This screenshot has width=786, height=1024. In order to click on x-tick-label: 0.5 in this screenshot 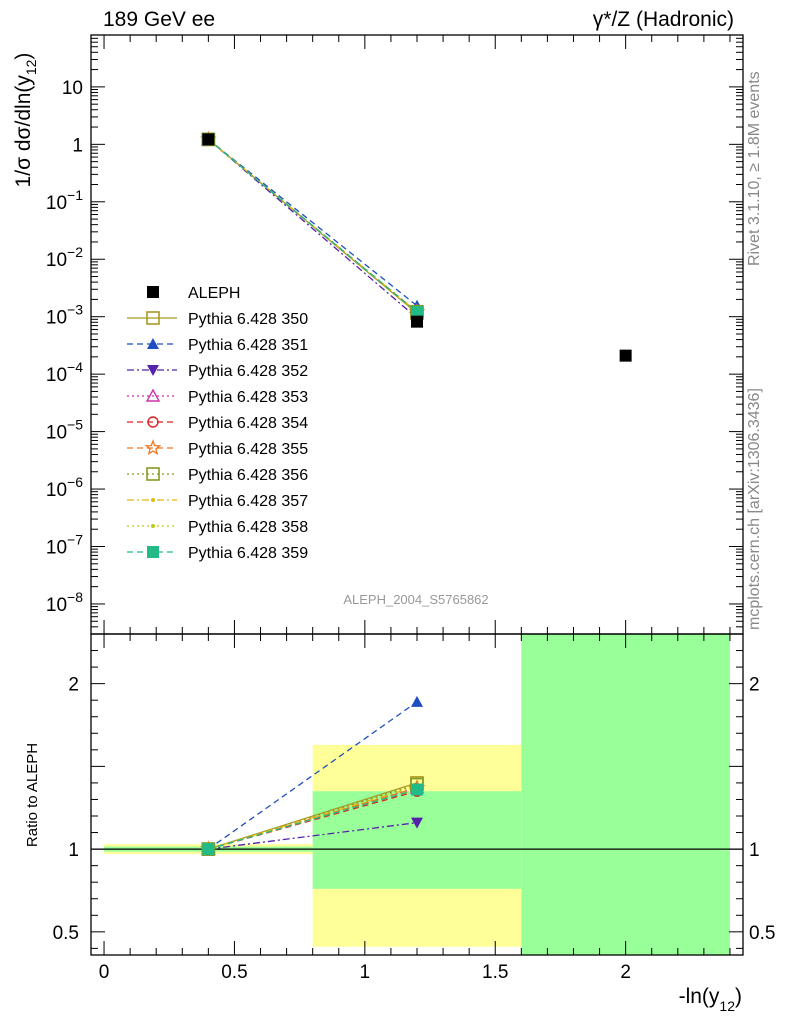, I will do `click(234, 972)`.